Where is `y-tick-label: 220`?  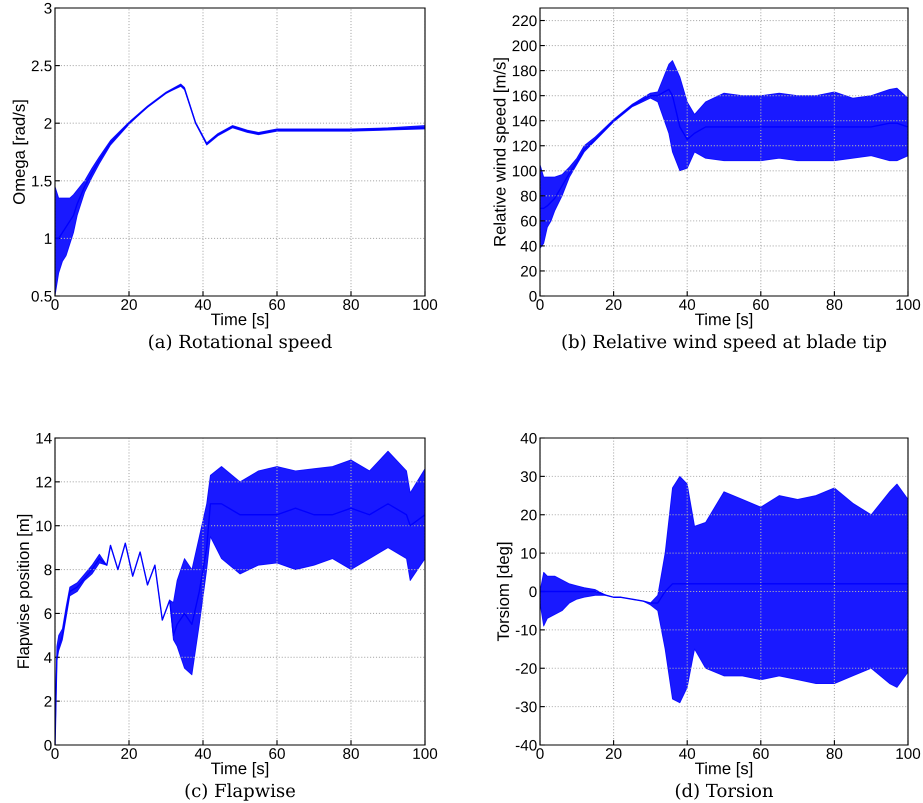 y-tick-label: 220 is located at coordinates (524, 20).